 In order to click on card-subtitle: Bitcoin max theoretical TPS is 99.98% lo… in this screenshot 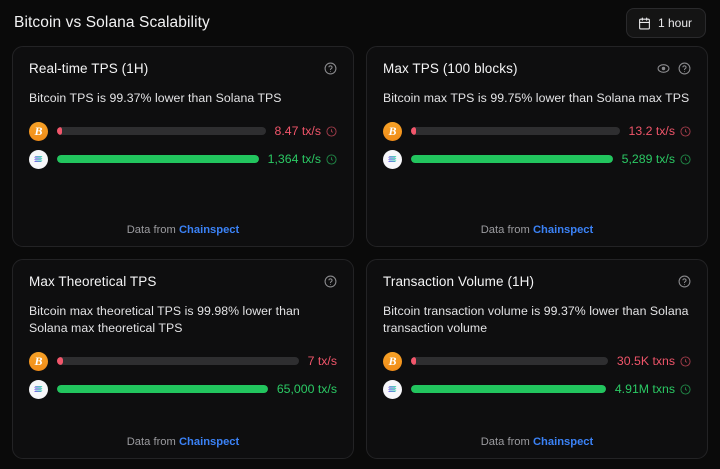, I will do `click(164, 319)`.